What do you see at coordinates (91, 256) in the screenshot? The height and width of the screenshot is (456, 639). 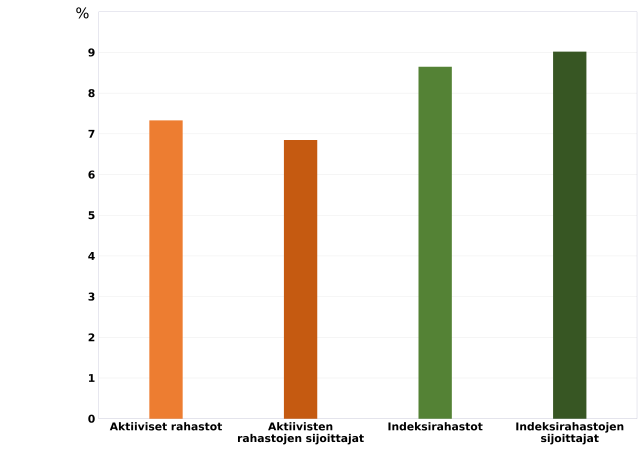 I see `y-tick-label: 4` at bounding box center [91, 256].